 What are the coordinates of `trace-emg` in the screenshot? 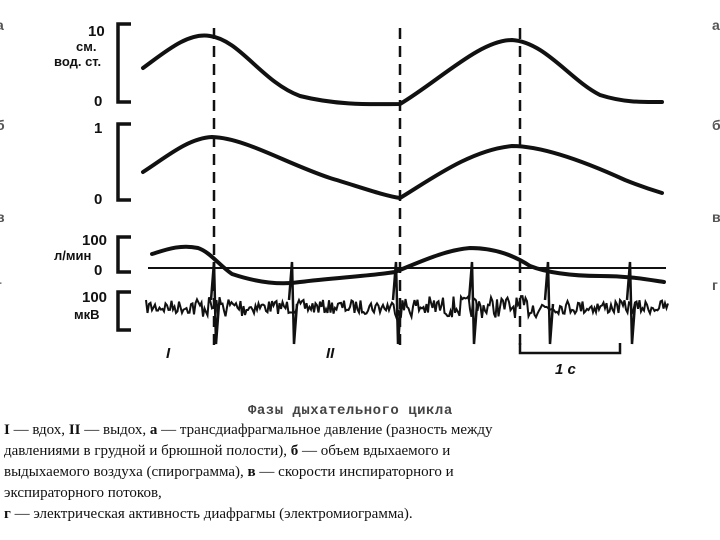 It's located at (407, 307).